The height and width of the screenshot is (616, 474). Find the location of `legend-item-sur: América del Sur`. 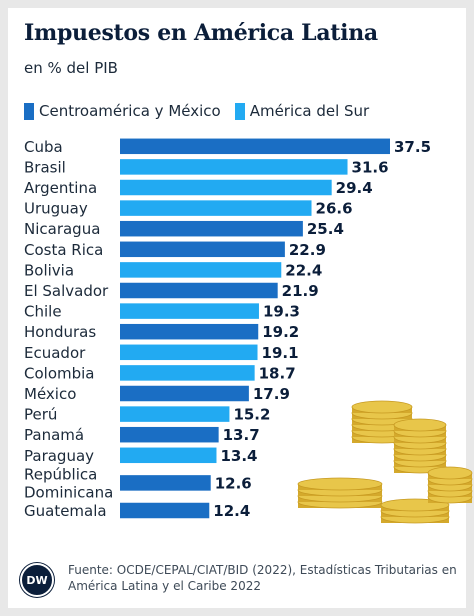

legend-item-sur: América del Sur is located at coordinates (302, 111).